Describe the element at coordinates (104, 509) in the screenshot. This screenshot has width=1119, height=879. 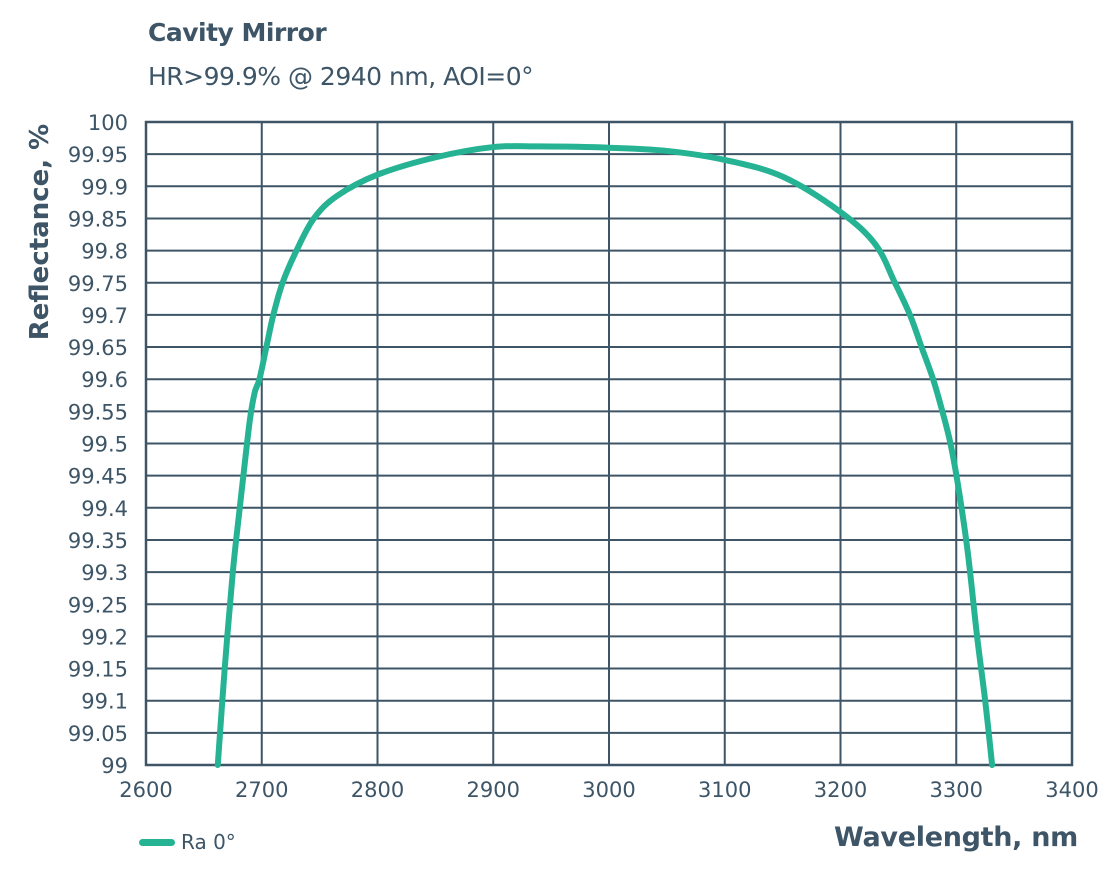
I see `y-tick-label: 99.4` at that location.